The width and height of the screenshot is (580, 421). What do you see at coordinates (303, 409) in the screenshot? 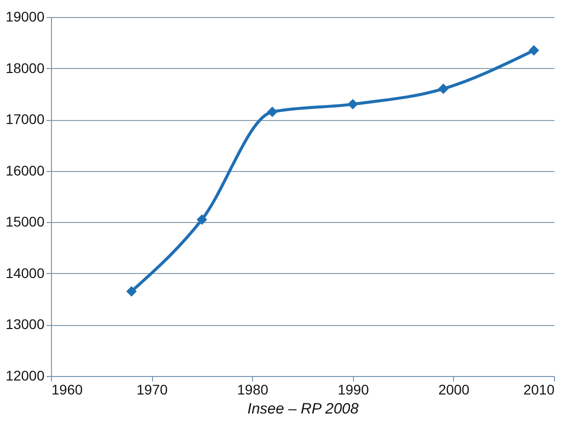
I see `text: Insee – RP 2008` at bounding box center [303, 409].